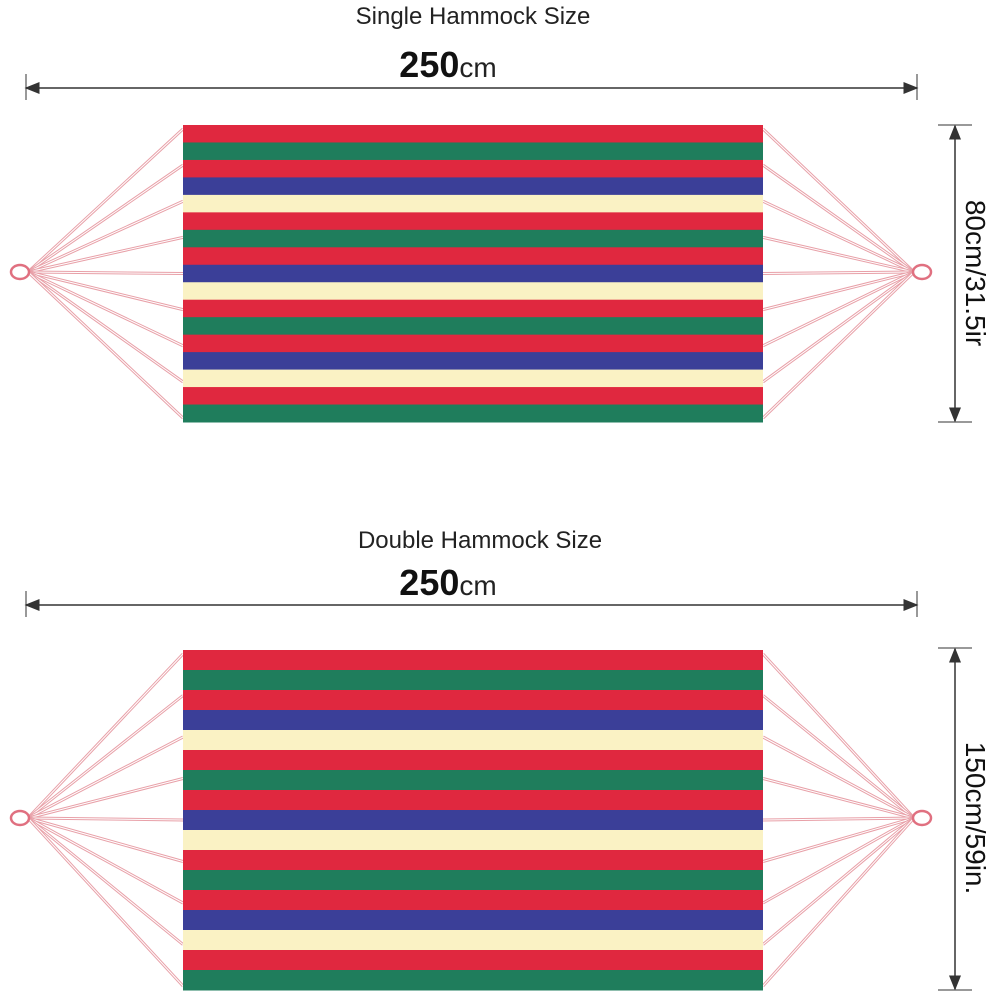  Describe the element at coordinates (975, 273) in the screenshot. I see `width-label: 80cm/31.5ir` at that location.